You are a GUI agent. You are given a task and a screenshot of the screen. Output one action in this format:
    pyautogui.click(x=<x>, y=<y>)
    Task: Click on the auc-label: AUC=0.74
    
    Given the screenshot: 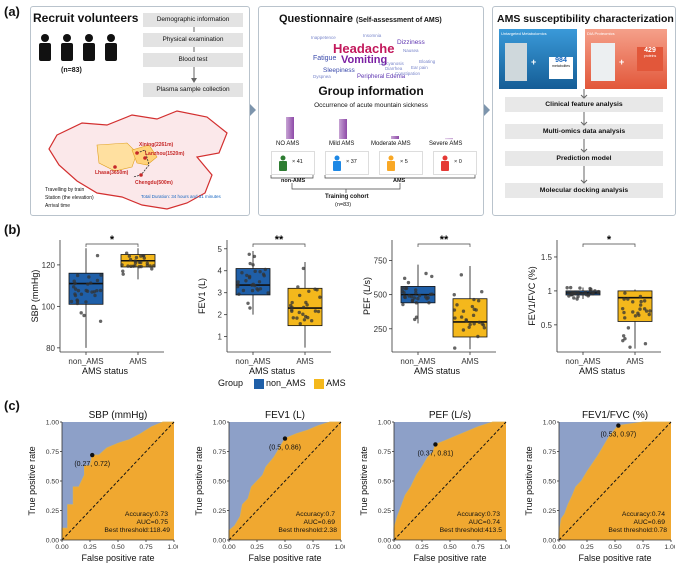 What is the action you would take?
    pyautogui.click(x=484, y=522)
    